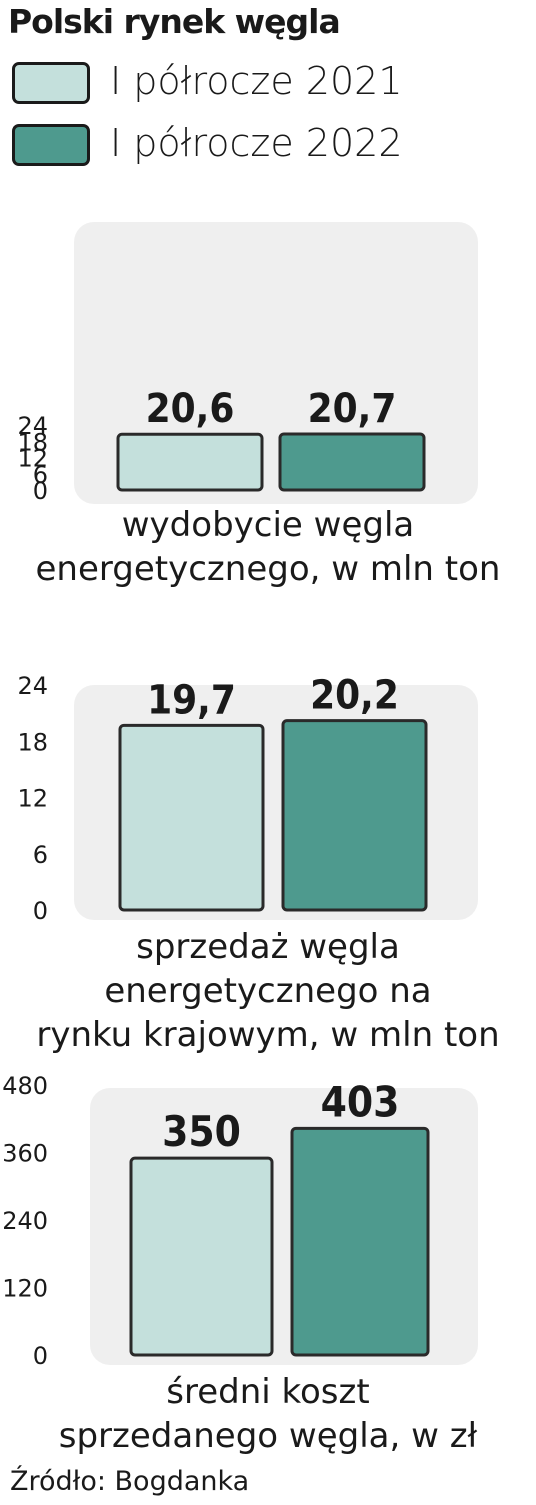 The height and width of the screenshot is (1505, 536). Describe the element at coordinates (268, 525) in the screenshot. I see `caption-line: wydobycie węgla` at that location.